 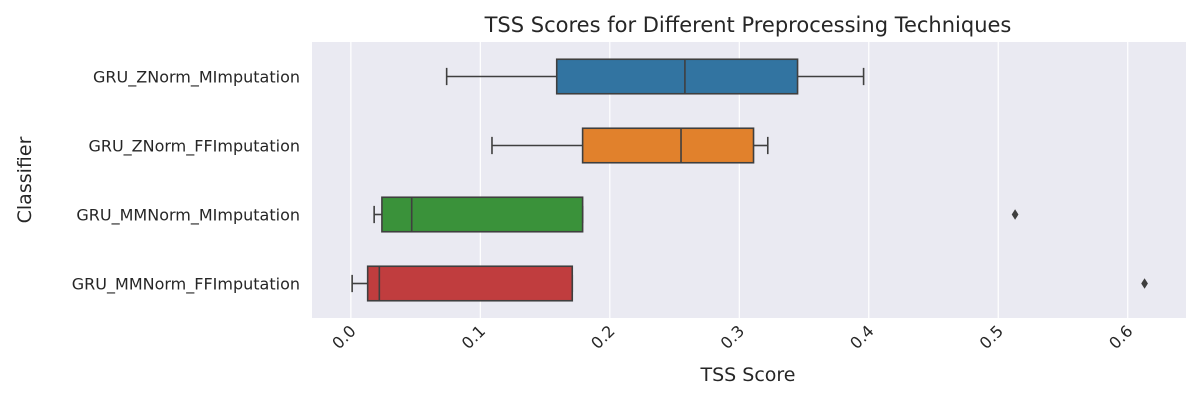 I want to click on x-tick-label: 0.5, so click(x=991, y=336).